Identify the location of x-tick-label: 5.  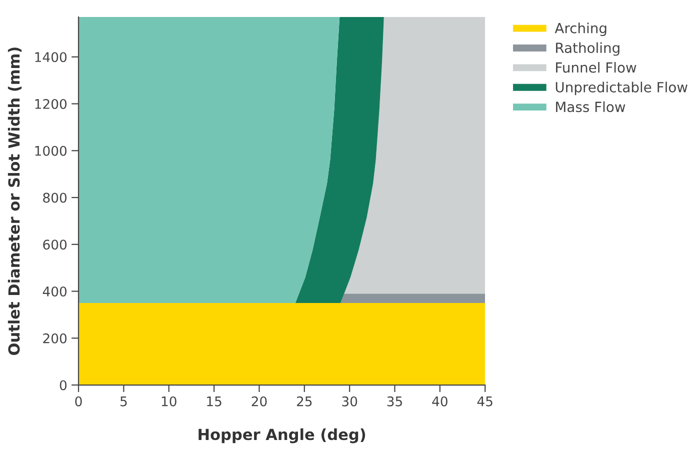
(123, 401).